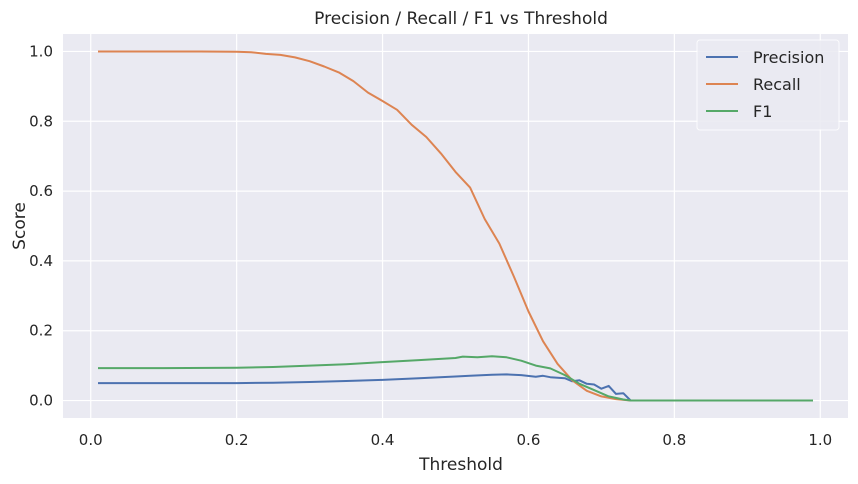  What do you see at coordinates (41, 121) in the screenshot?
I see `y-tick-label: 0.8` at bounding box center [41, 121].